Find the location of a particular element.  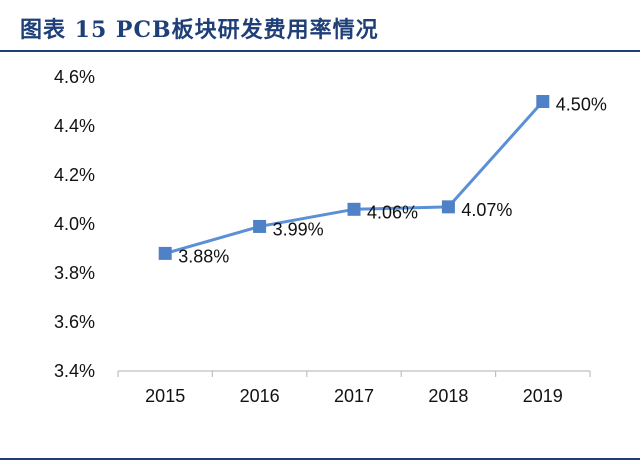

title-rule is located at coordinates (320, 51).